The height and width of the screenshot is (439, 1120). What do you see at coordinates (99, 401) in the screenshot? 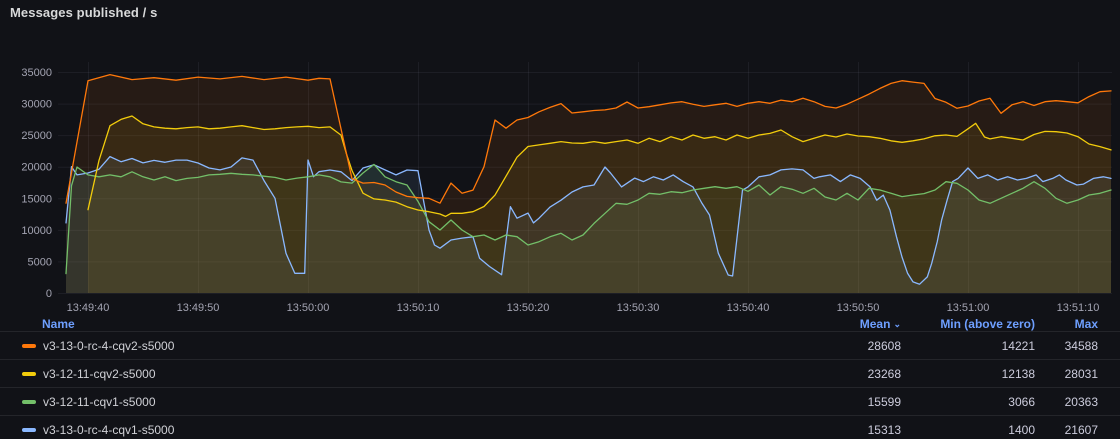
I see `series-name: v3-12-11-cqv1-s5000` at bounding box center [99, 401].